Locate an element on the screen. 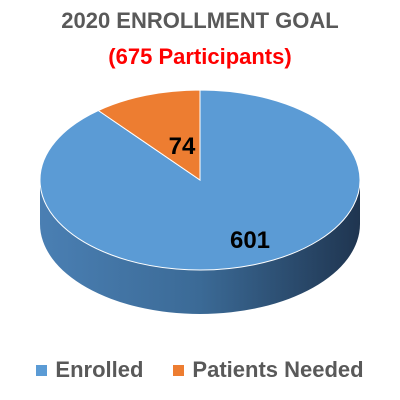 Image resolution: width=400 pixels, height=400 pixels. legend-item-patients-needed: Patients Needed is located at coordinates (268, 370).